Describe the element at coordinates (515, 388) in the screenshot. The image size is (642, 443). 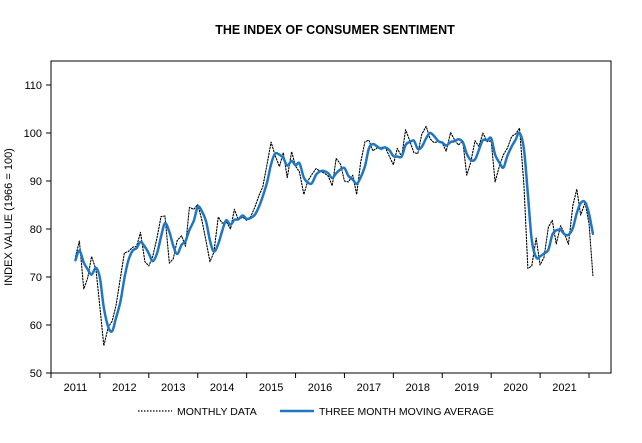
I see `x-tick-label-2020: 2020` at that location.